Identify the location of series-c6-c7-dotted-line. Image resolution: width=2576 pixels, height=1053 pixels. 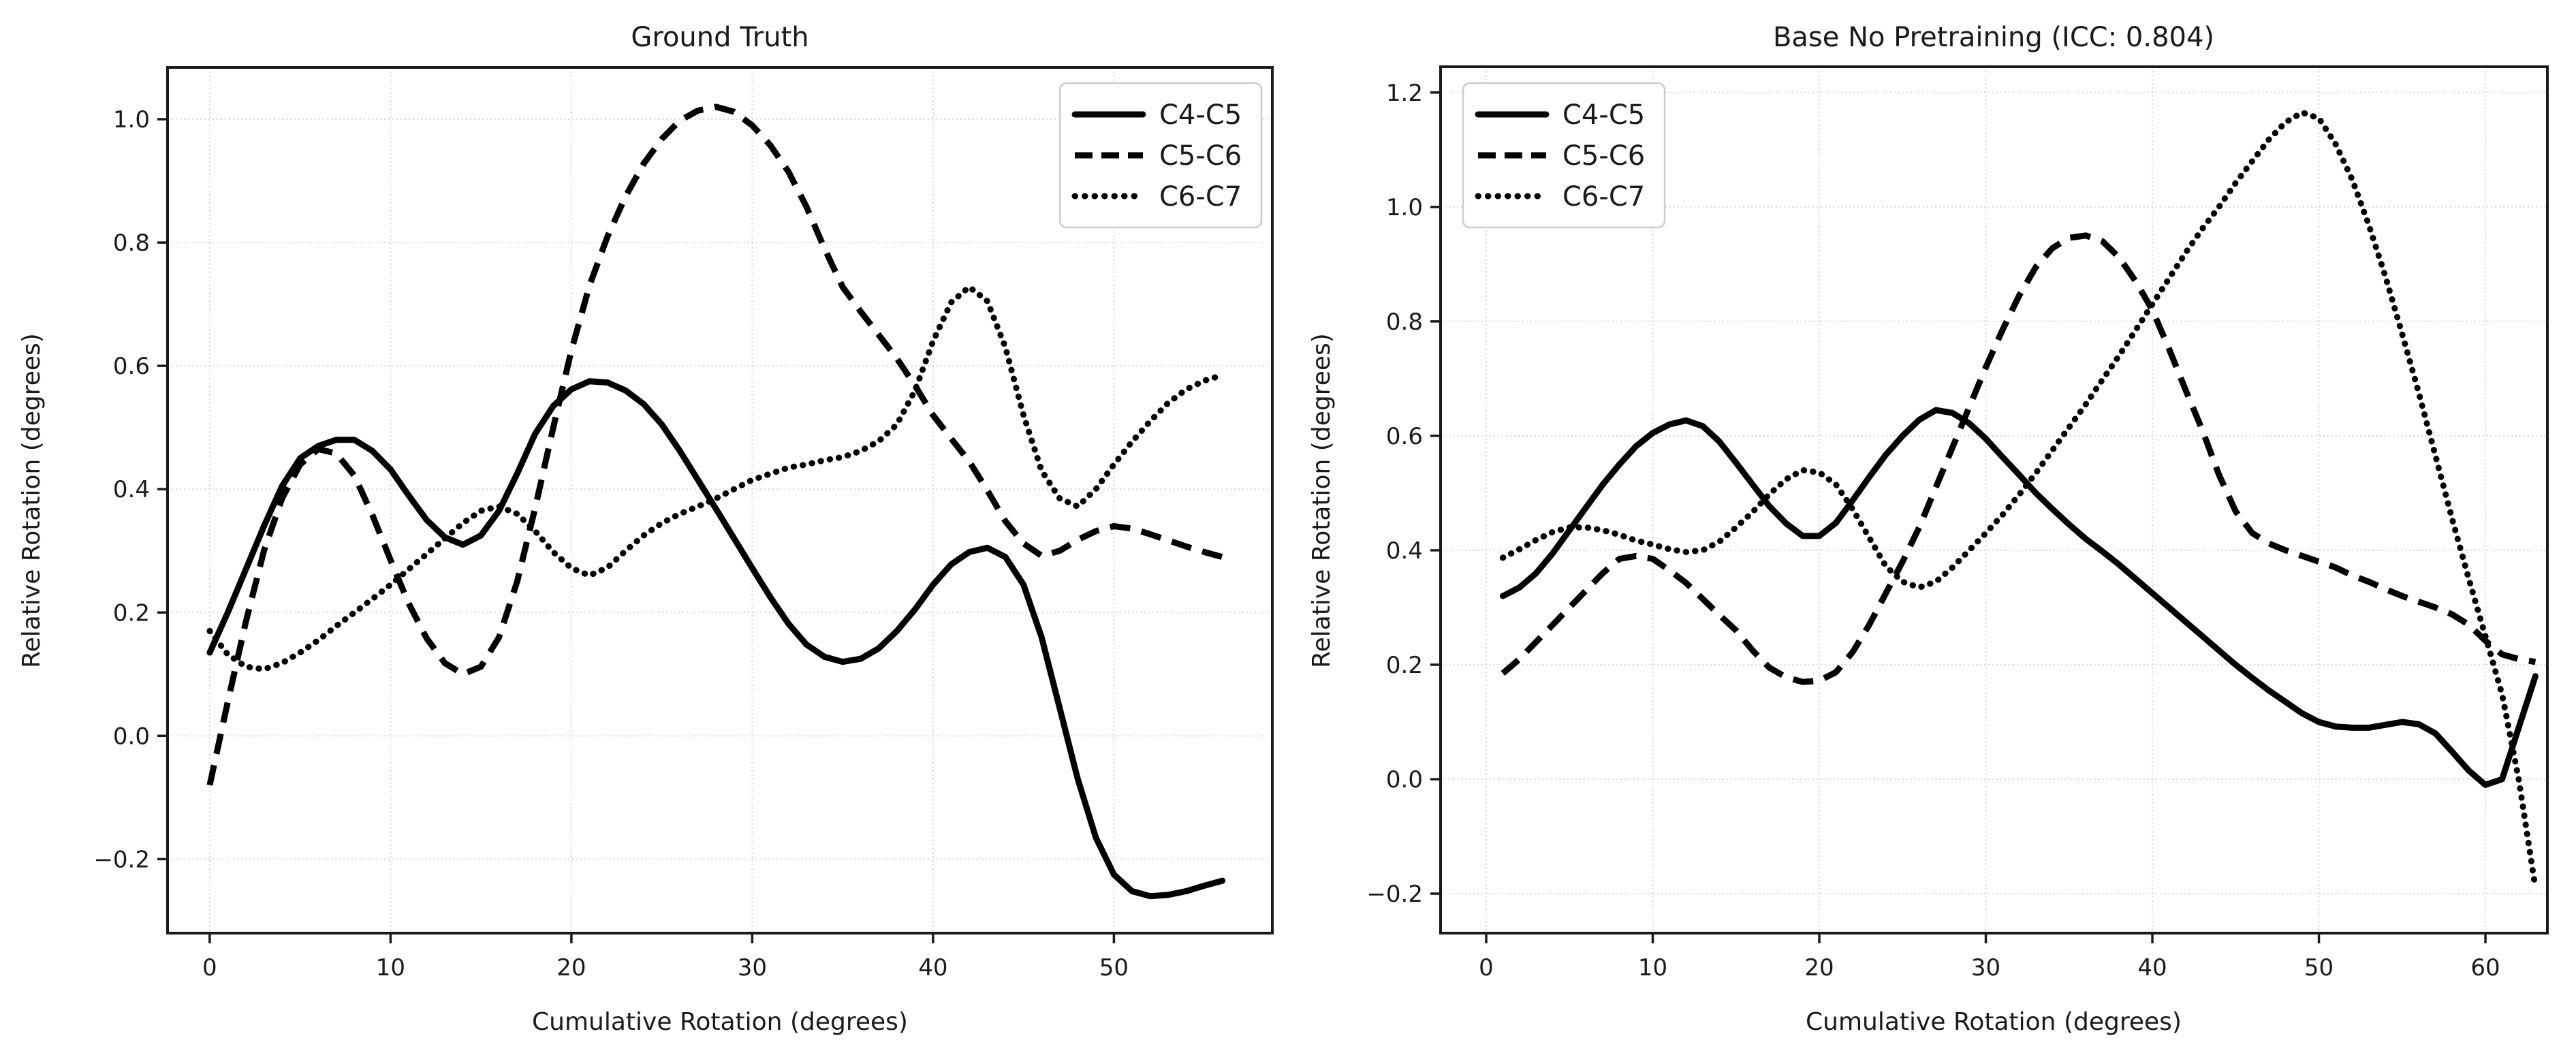
(716, 477).